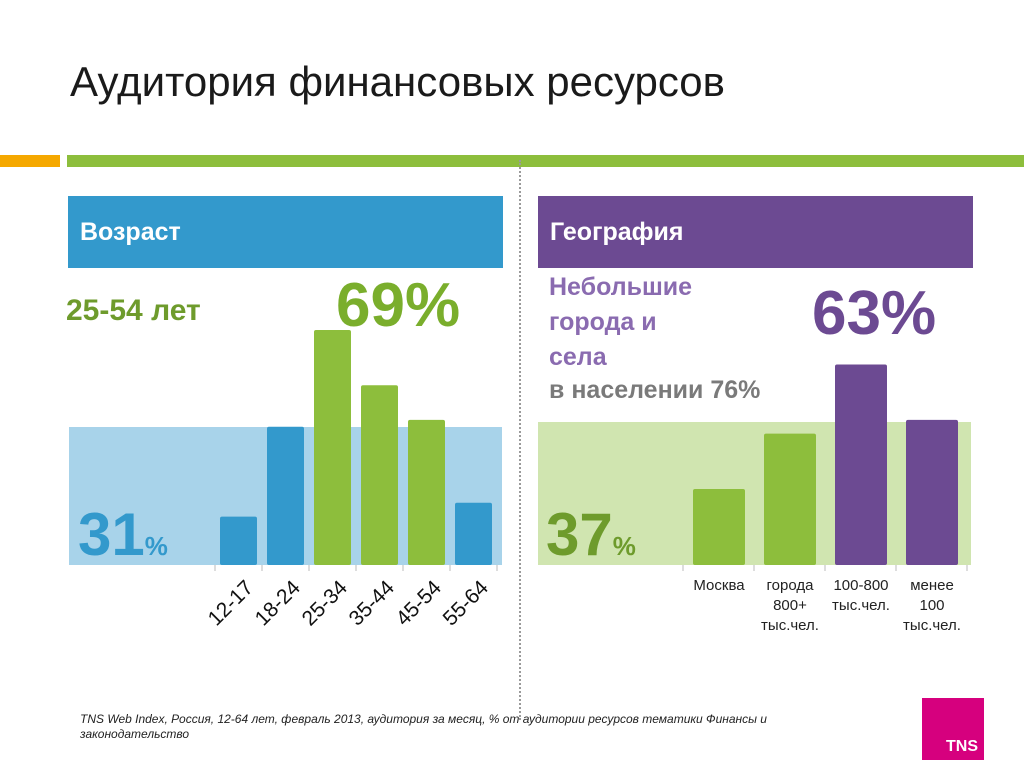 The height and width of the screenshot is (768, 1024). Describe the element at coordinates (398, 305) in the screenshot. I see `age-group-percent: 69%` at that location.